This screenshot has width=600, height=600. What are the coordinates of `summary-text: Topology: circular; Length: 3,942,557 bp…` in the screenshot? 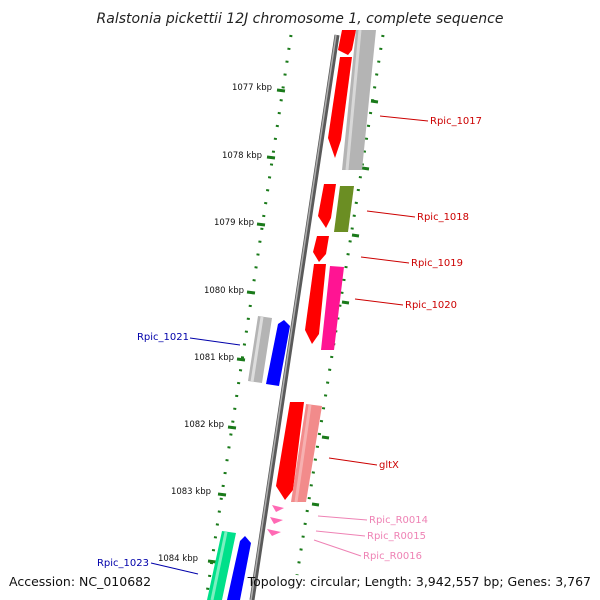 It's located at (419, 581).